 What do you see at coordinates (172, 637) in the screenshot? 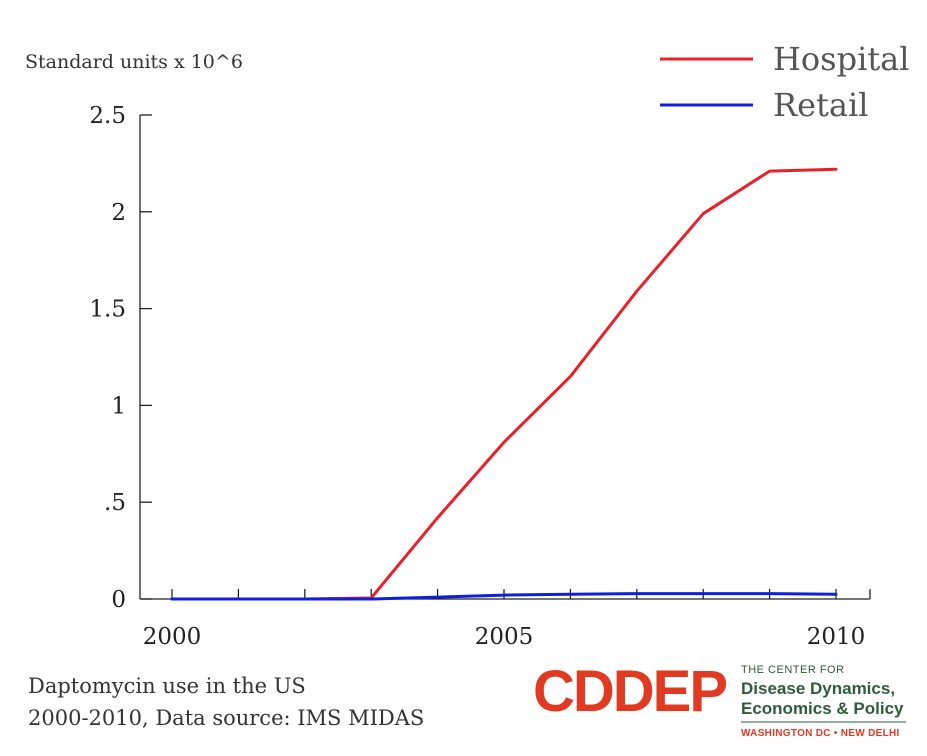
I see `x-tick-label: 2000` at bounding box center [172, 637].